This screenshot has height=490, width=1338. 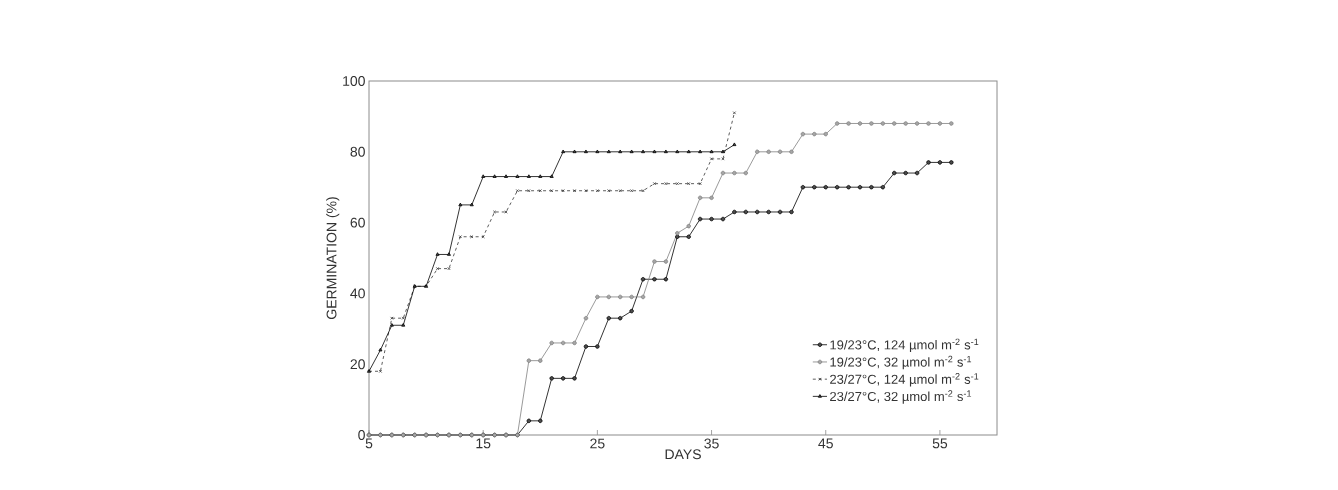 I want to click on legend-label: 19/23°C, 124 µmol m$^{-2}$ s$^{-1}$, so click(x=904, y=345).